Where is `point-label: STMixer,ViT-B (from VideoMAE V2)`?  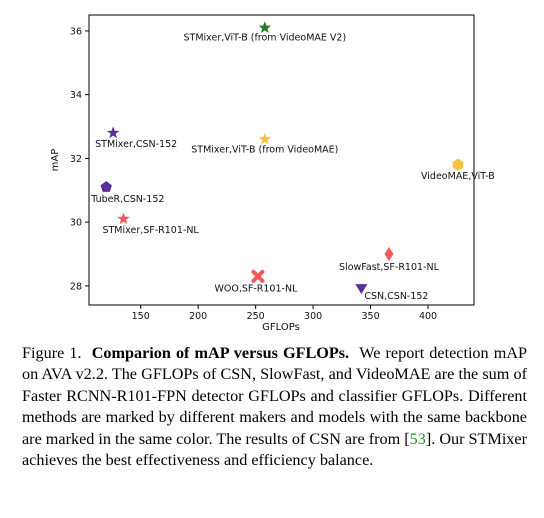
point-label: STMixer,ViT-B (from VideoMAE V2) is located at coordinates (264, 38).